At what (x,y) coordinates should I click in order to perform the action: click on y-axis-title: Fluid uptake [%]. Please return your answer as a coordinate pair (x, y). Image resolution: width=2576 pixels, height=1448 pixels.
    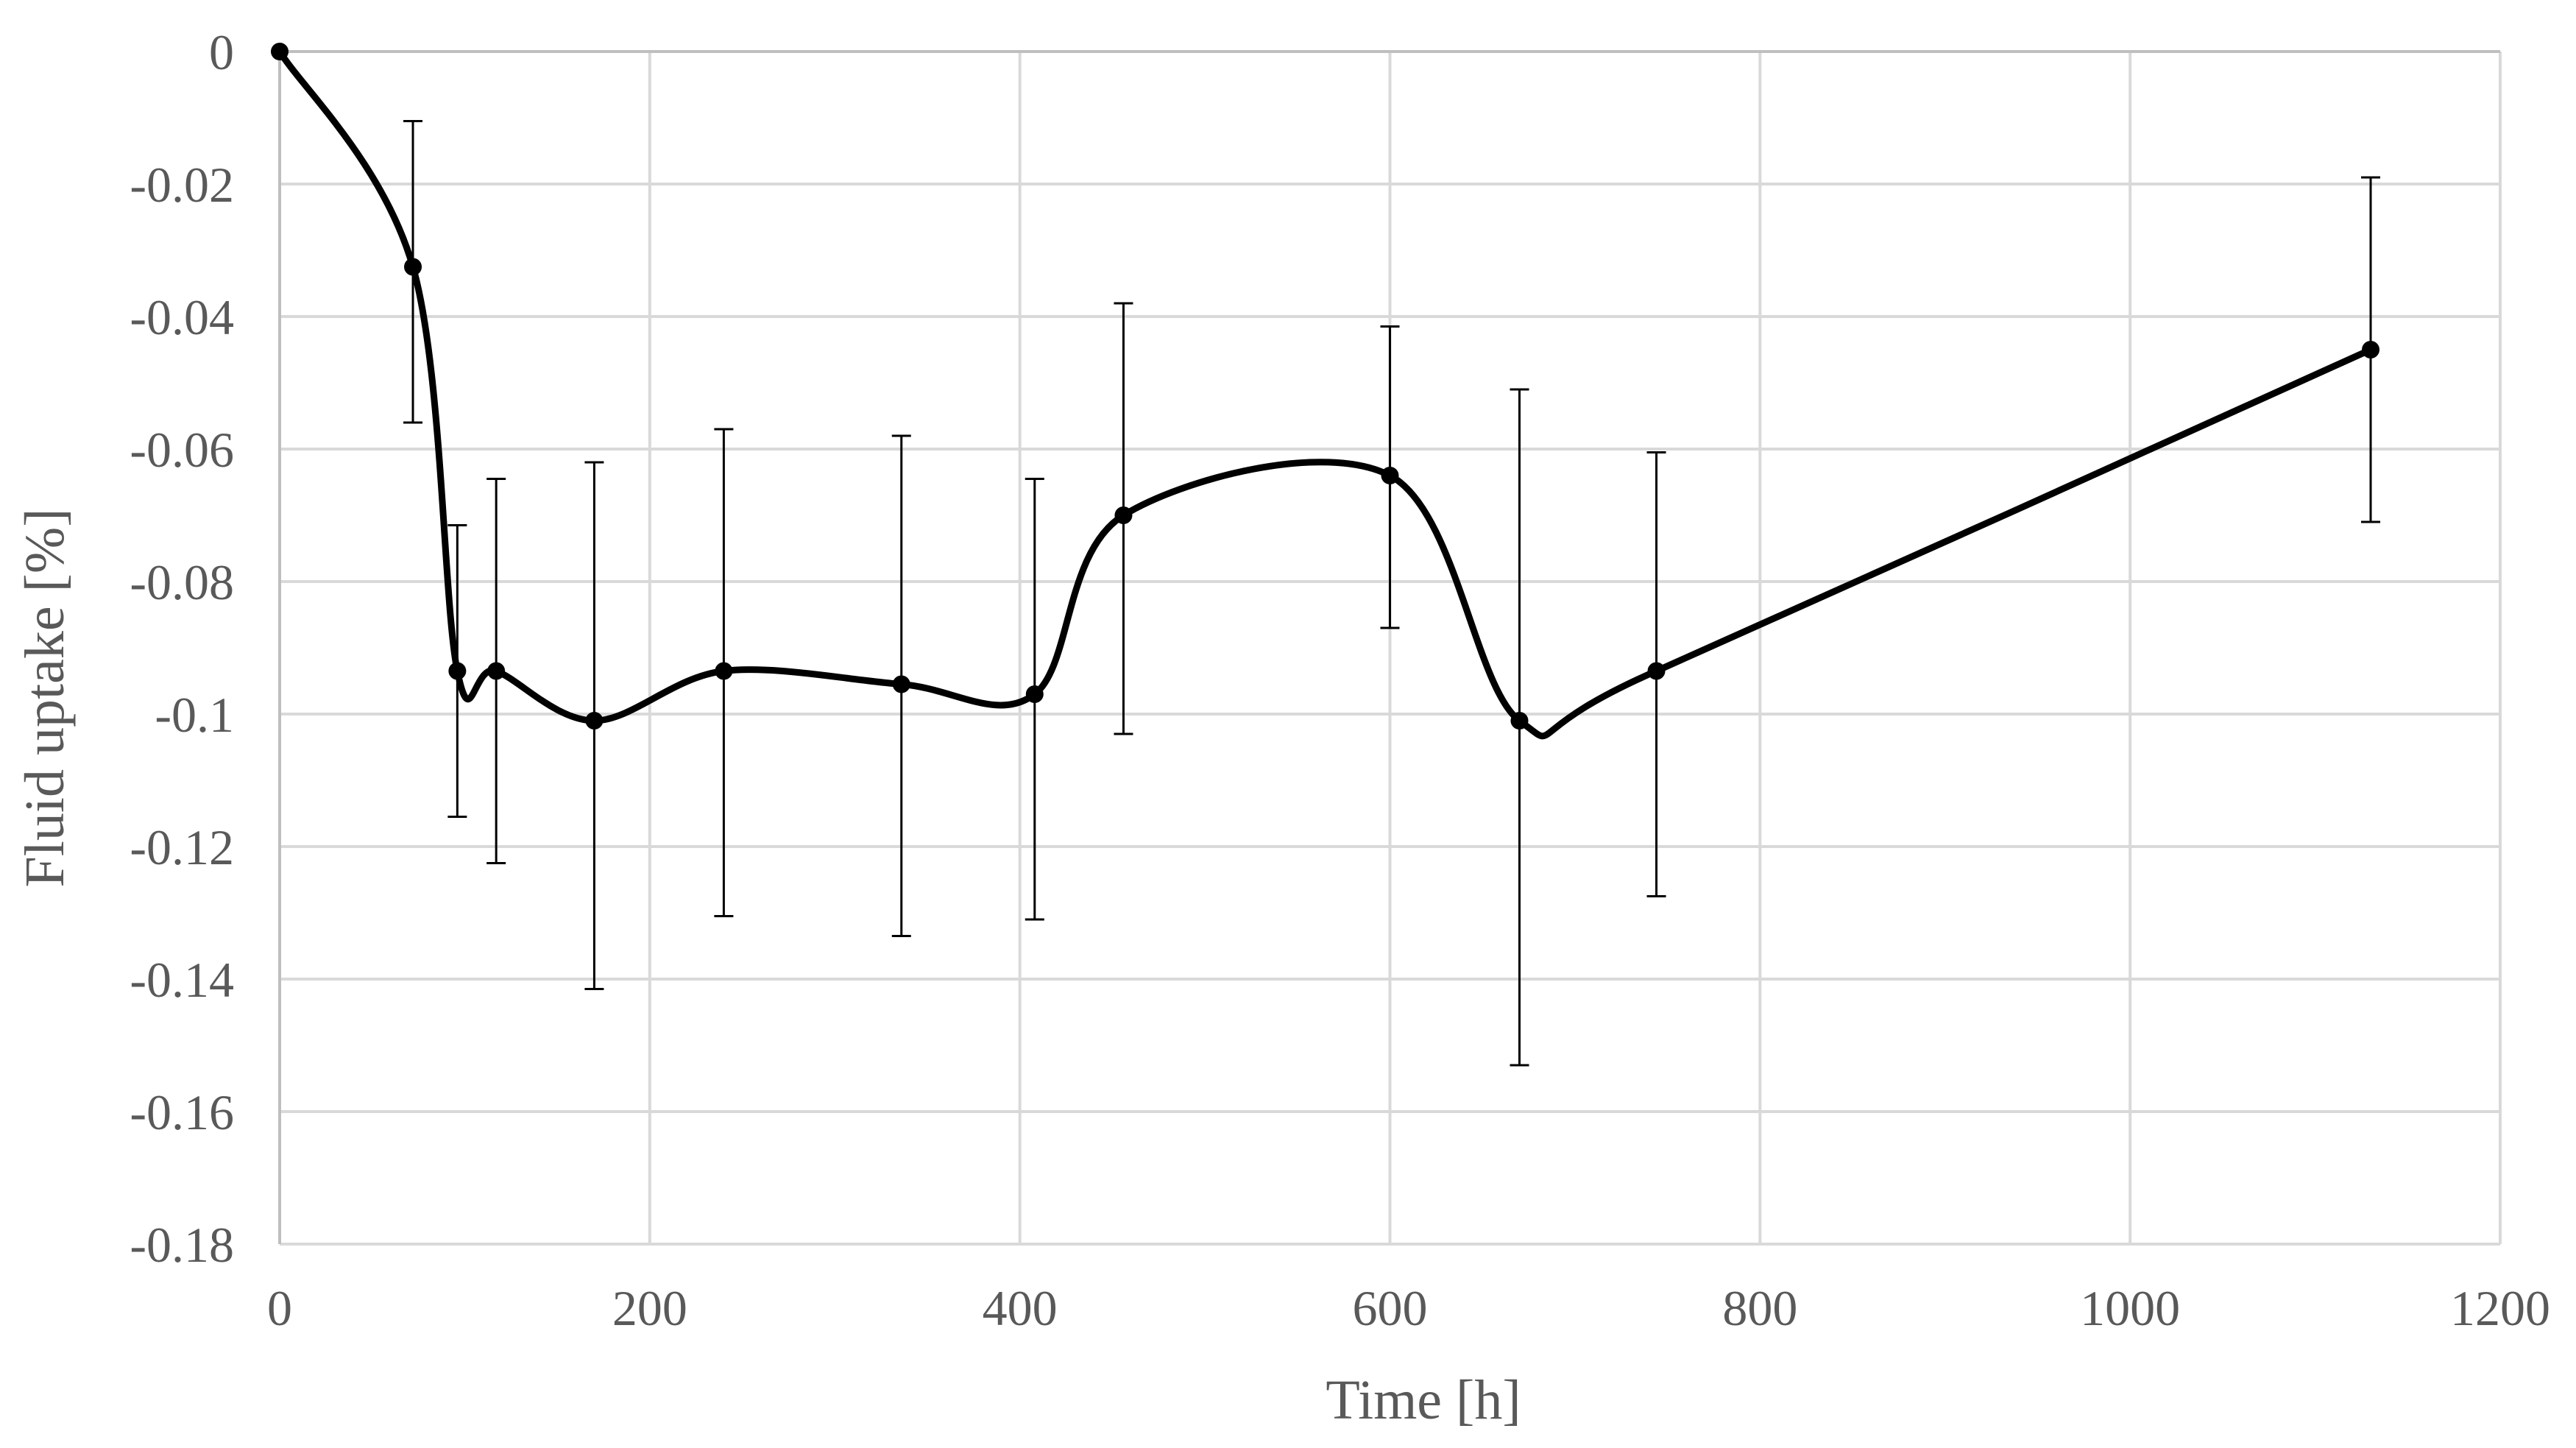
    Looking at the image, I should click on (45, 697).